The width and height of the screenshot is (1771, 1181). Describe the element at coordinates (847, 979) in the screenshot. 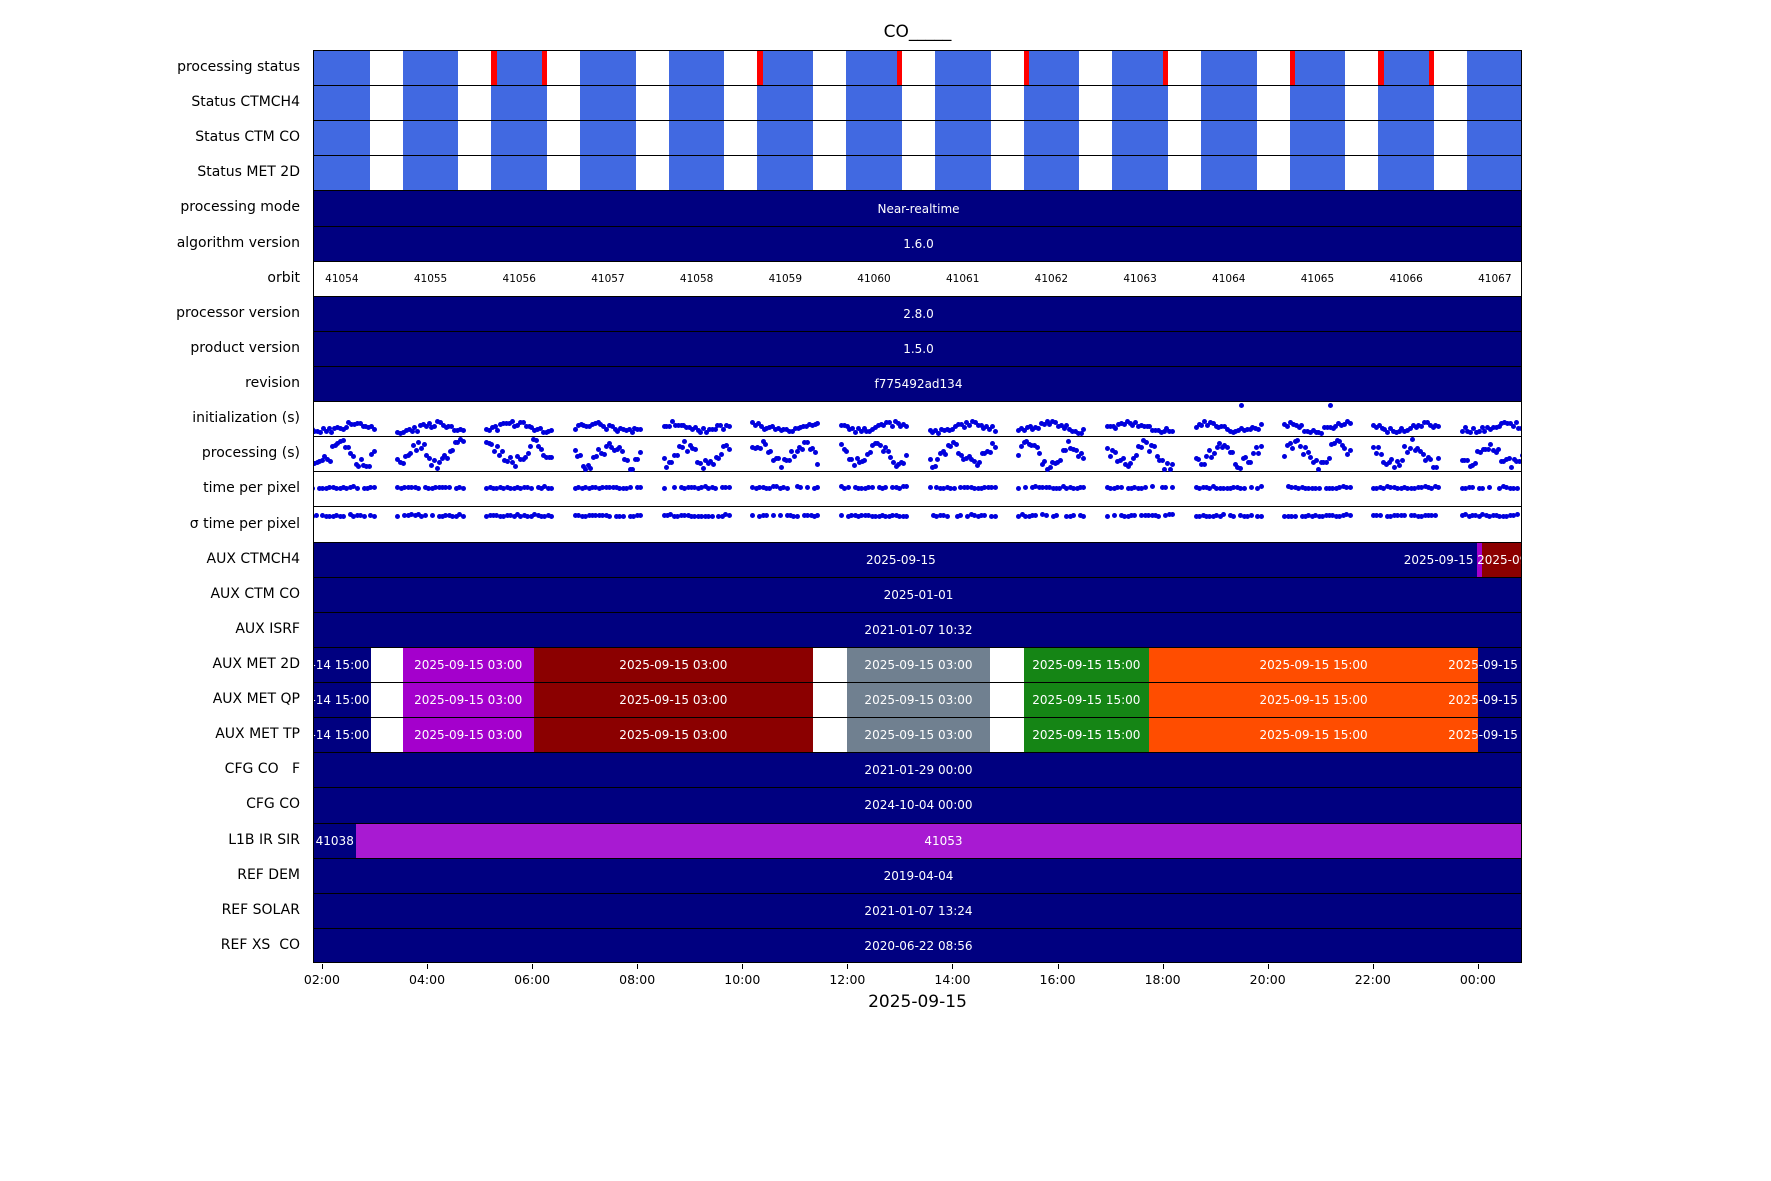

I see `x-tick-label: 12:00` at that location.